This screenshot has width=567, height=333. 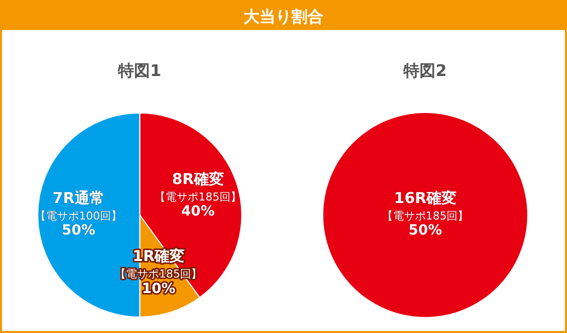 I want to click on slice-label: 10%, so click(x=159, y=288).